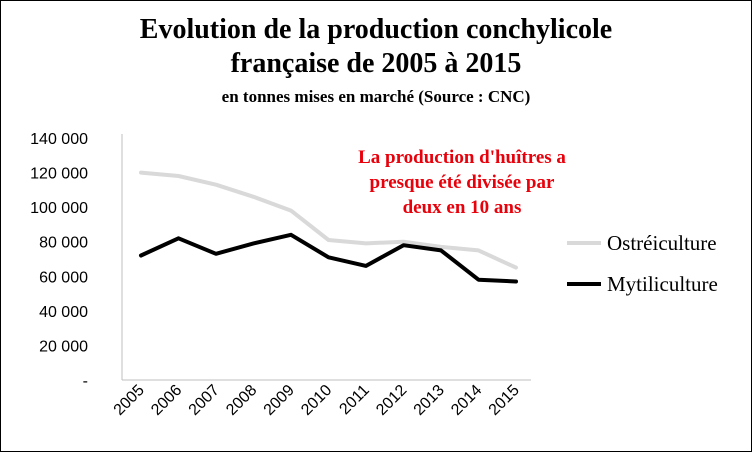  What do you see at coordinates (59, 174) in the screenshot?
I see `y-tick-label-6: 120 000` at bounding box center [59, 174].